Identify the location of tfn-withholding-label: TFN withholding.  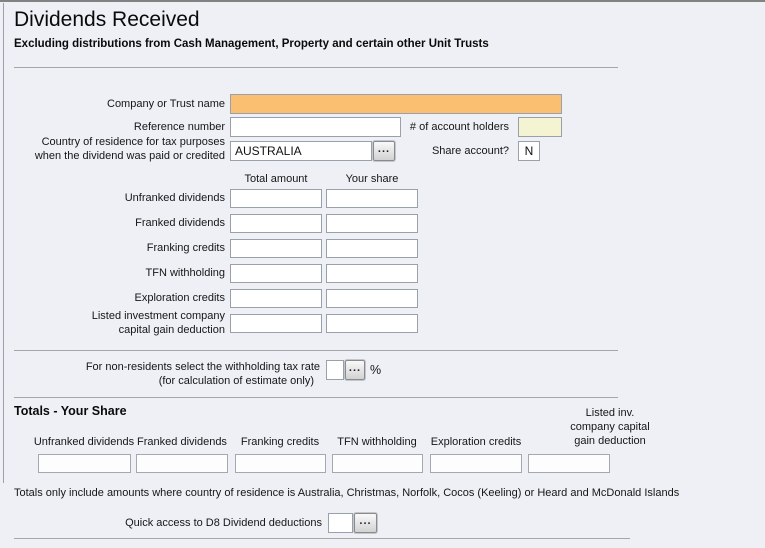
(185, 273).